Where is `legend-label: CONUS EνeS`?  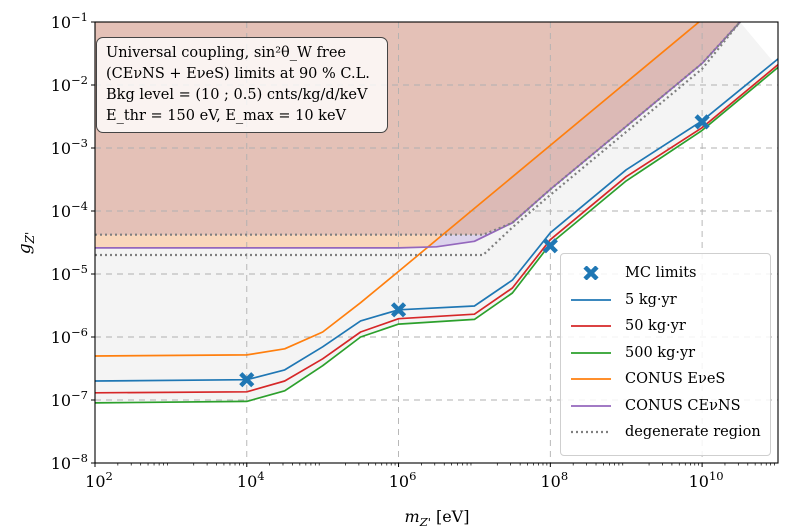
legend-label: CONUS EνeS is located at coordinates (675, 379).